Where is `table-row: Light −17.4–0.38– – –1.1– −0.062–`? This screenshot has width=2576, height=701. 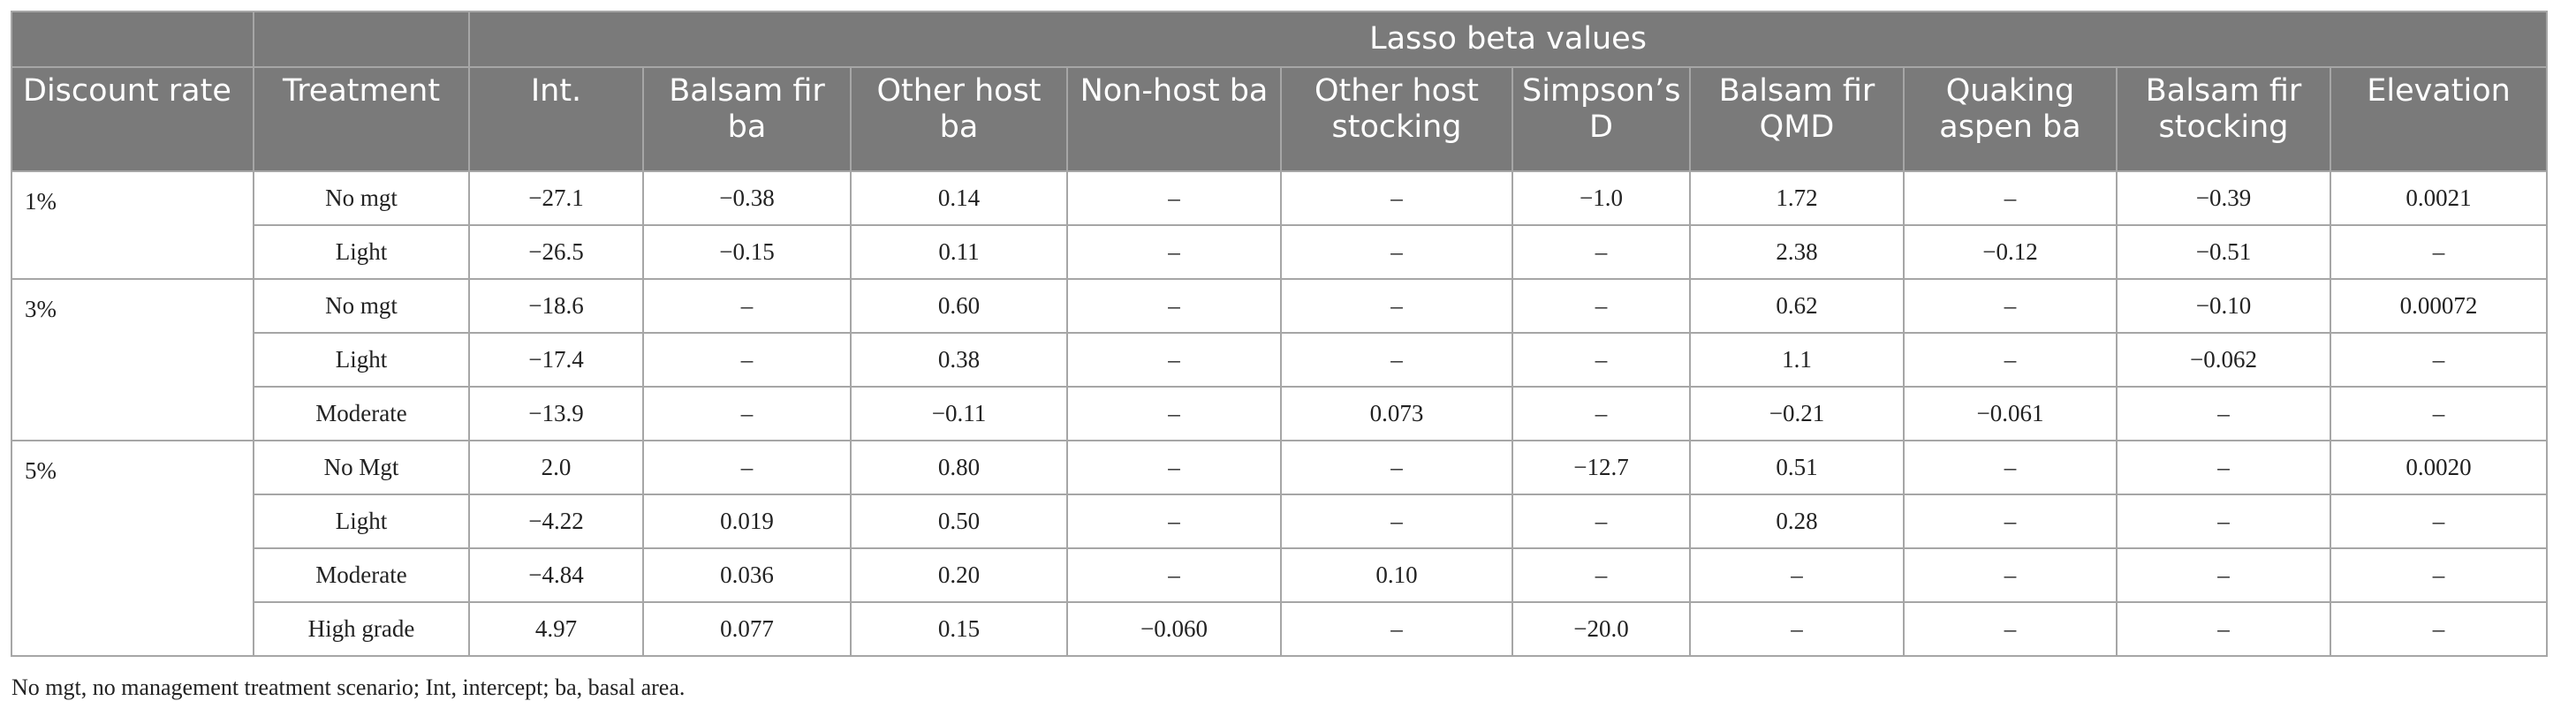
table-row: Light −17.4–0.38– – –1.1– −0.062– is located at coordinates (1280, 360).